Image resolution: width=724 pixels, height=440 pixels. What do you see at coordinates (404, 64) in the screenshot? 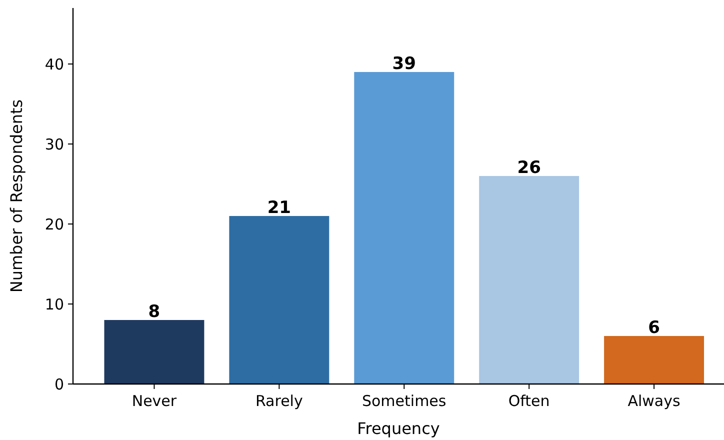
I see `data-label: 39` at bounding box center [404, 64].